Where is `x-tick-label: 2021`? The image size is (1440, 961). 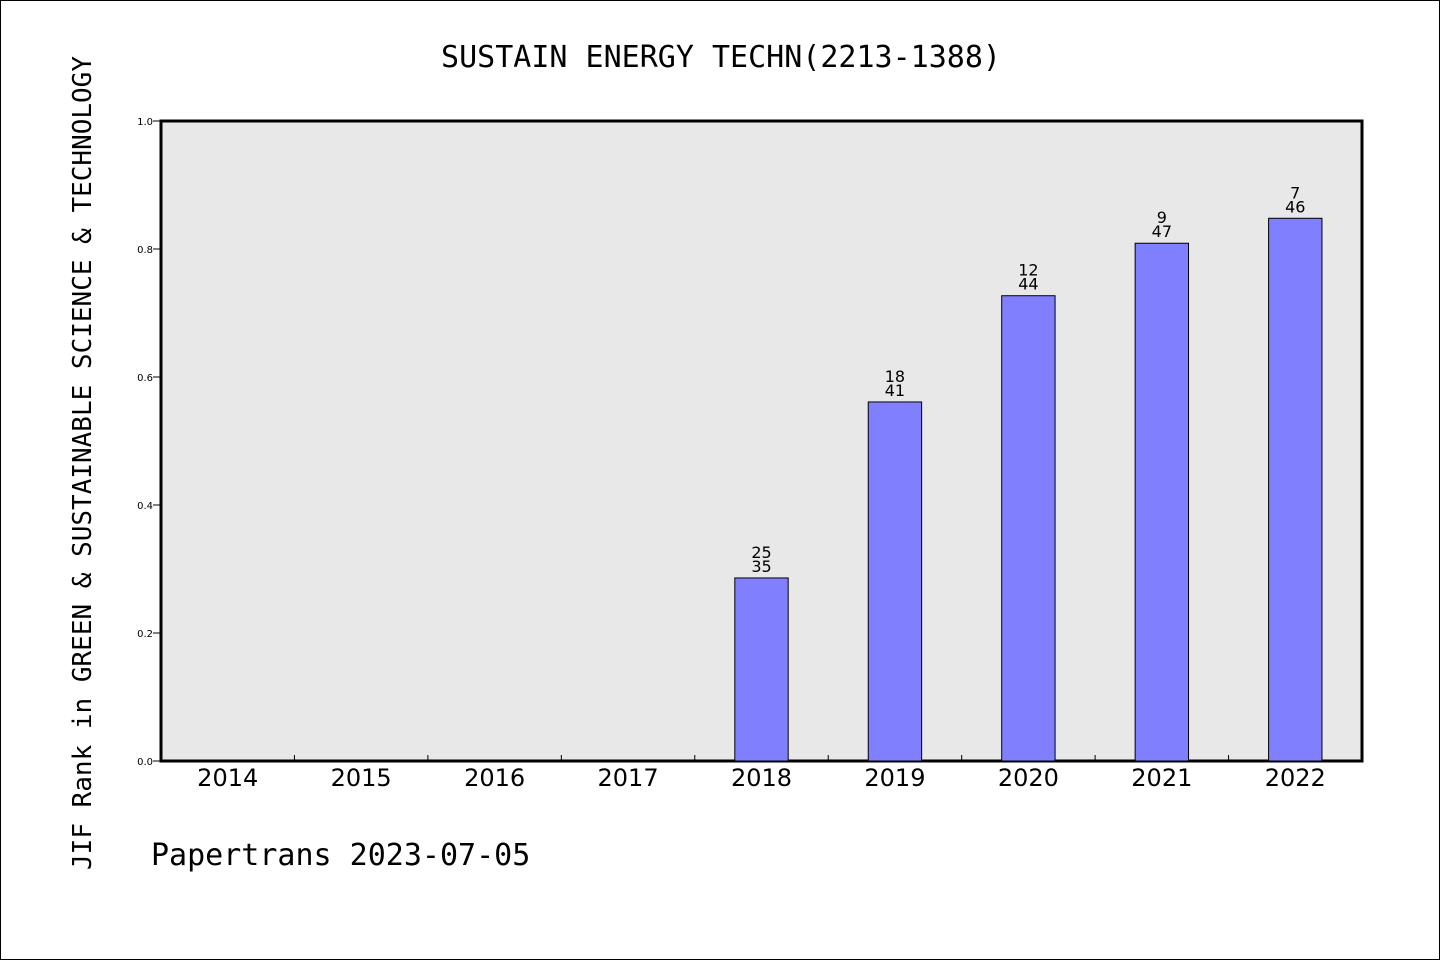
x-tick-label: 2021 is located at coordinates (1161, 778).